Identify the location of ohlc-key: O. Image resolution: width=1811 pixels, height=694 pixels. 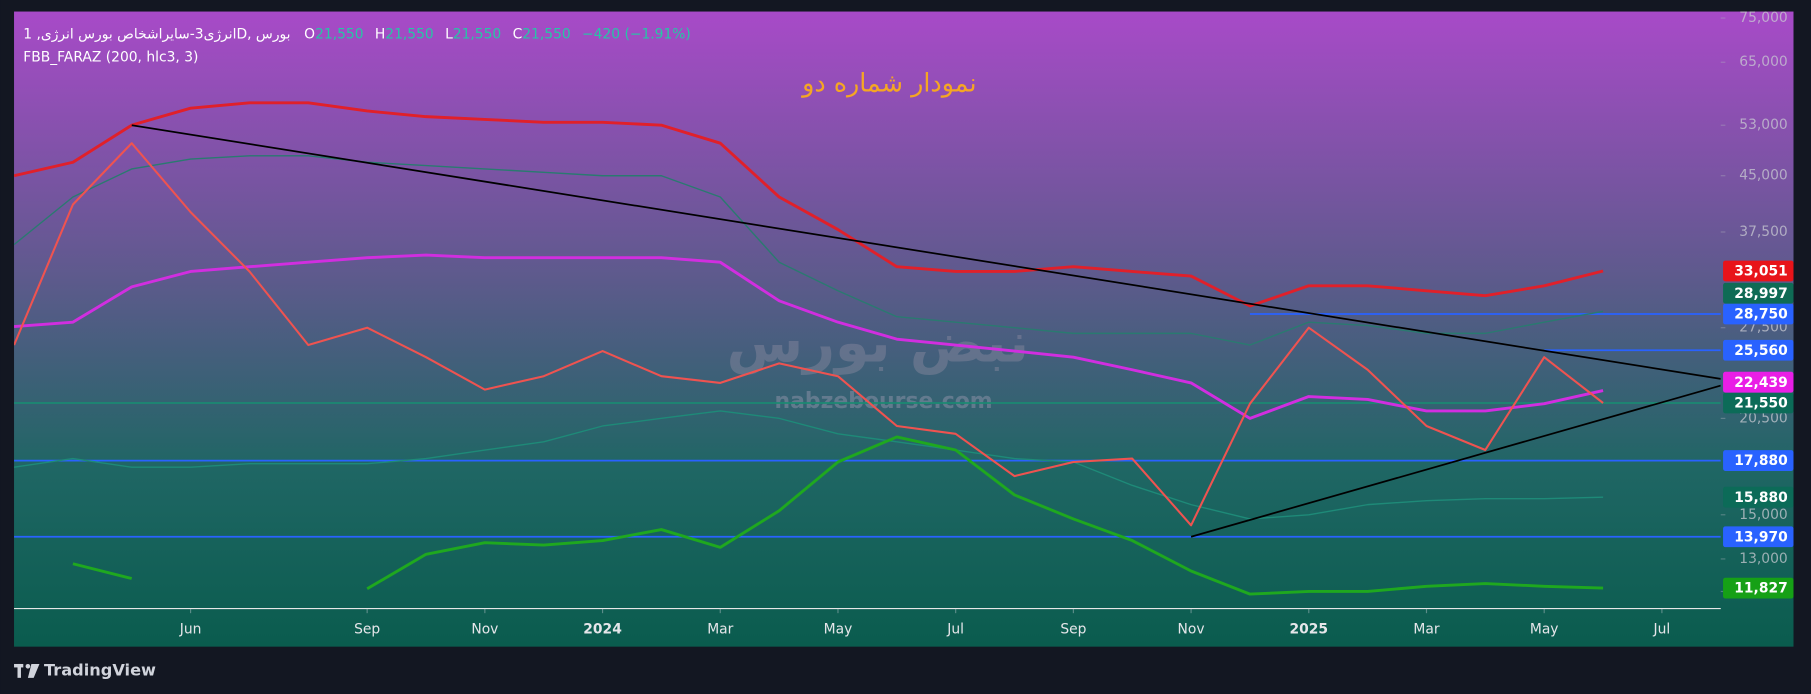
(309, 35).